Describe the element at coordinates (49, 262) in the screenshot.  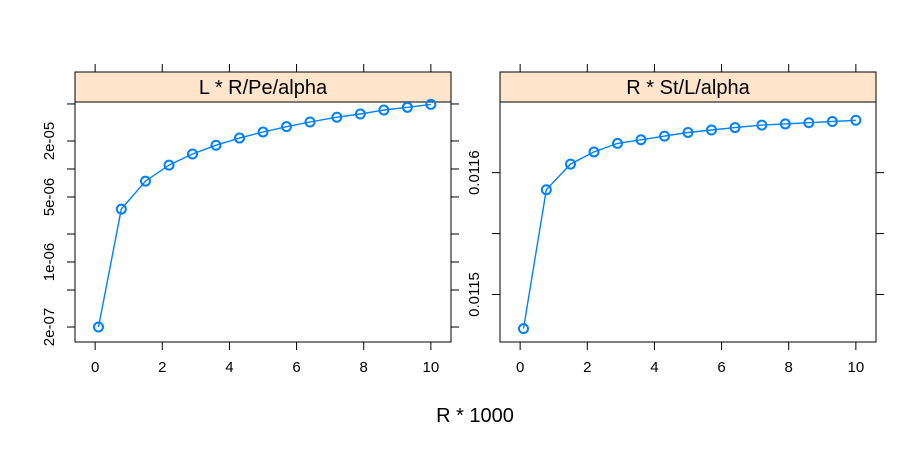
I see `panel-left-y-tick-label: 1e-06` at that location.